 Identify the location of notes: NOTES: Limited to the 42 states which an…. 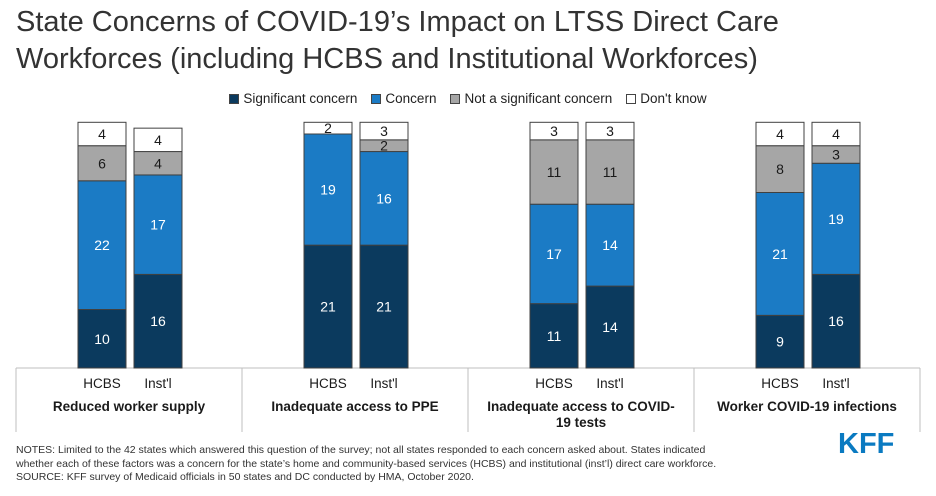
(426, 464).